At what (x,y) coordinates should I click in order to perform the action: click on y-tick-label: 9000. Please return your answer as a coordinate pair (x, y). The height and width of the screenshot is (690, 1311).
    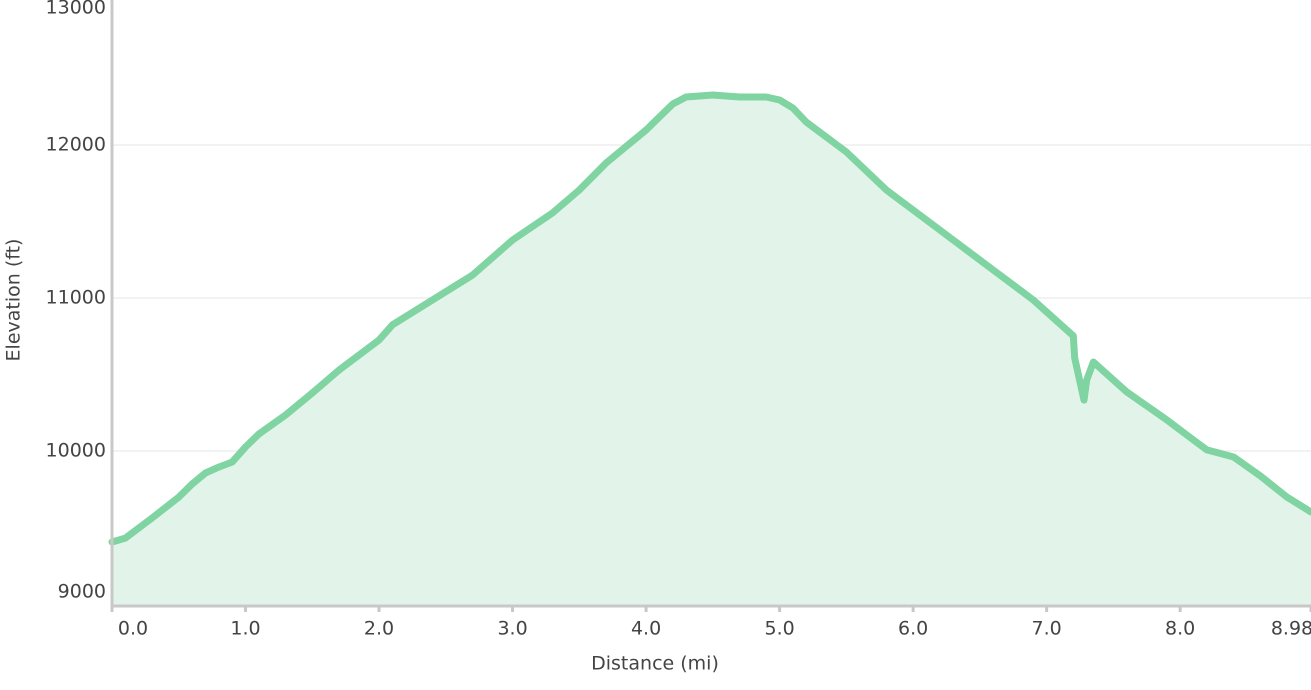
    Looking at the image, I should click on (82, 592).